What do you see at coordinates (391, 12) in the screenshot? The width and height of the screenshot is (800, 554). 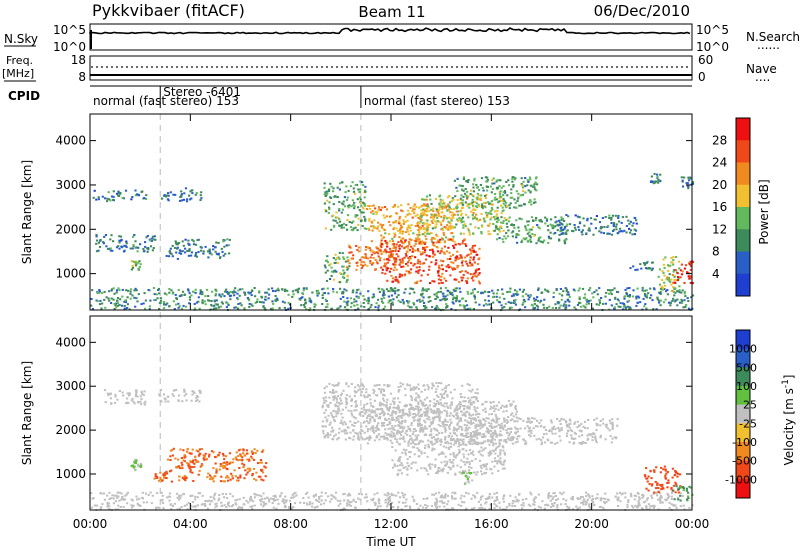 I see `beam-title: Beam 11` at bounding box center [391, 12].